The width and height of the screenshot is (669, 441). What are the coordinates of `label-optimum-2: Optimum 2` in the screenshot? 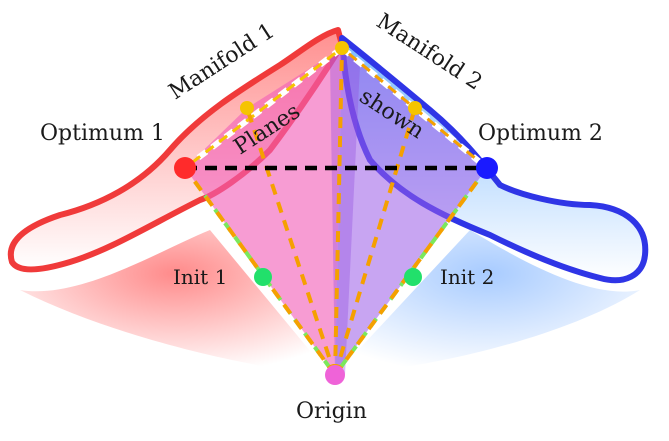 It's located at (540, 133).